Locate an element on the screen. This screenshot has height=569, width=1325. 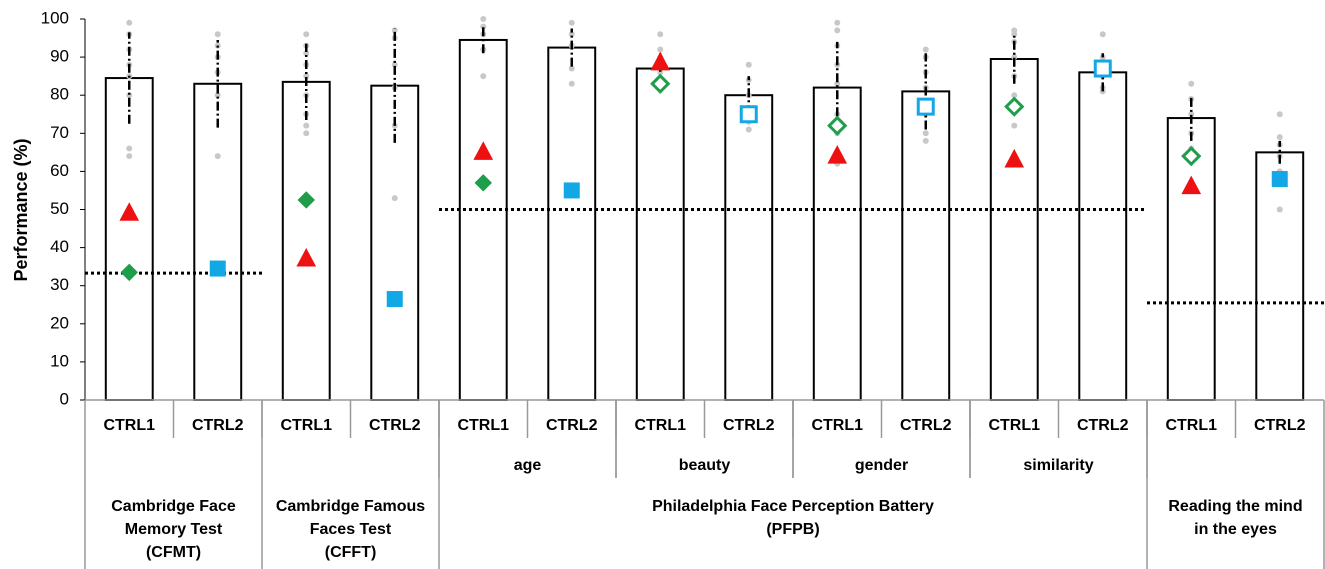
subgroup-label: age is located at coordinates (528, 465).